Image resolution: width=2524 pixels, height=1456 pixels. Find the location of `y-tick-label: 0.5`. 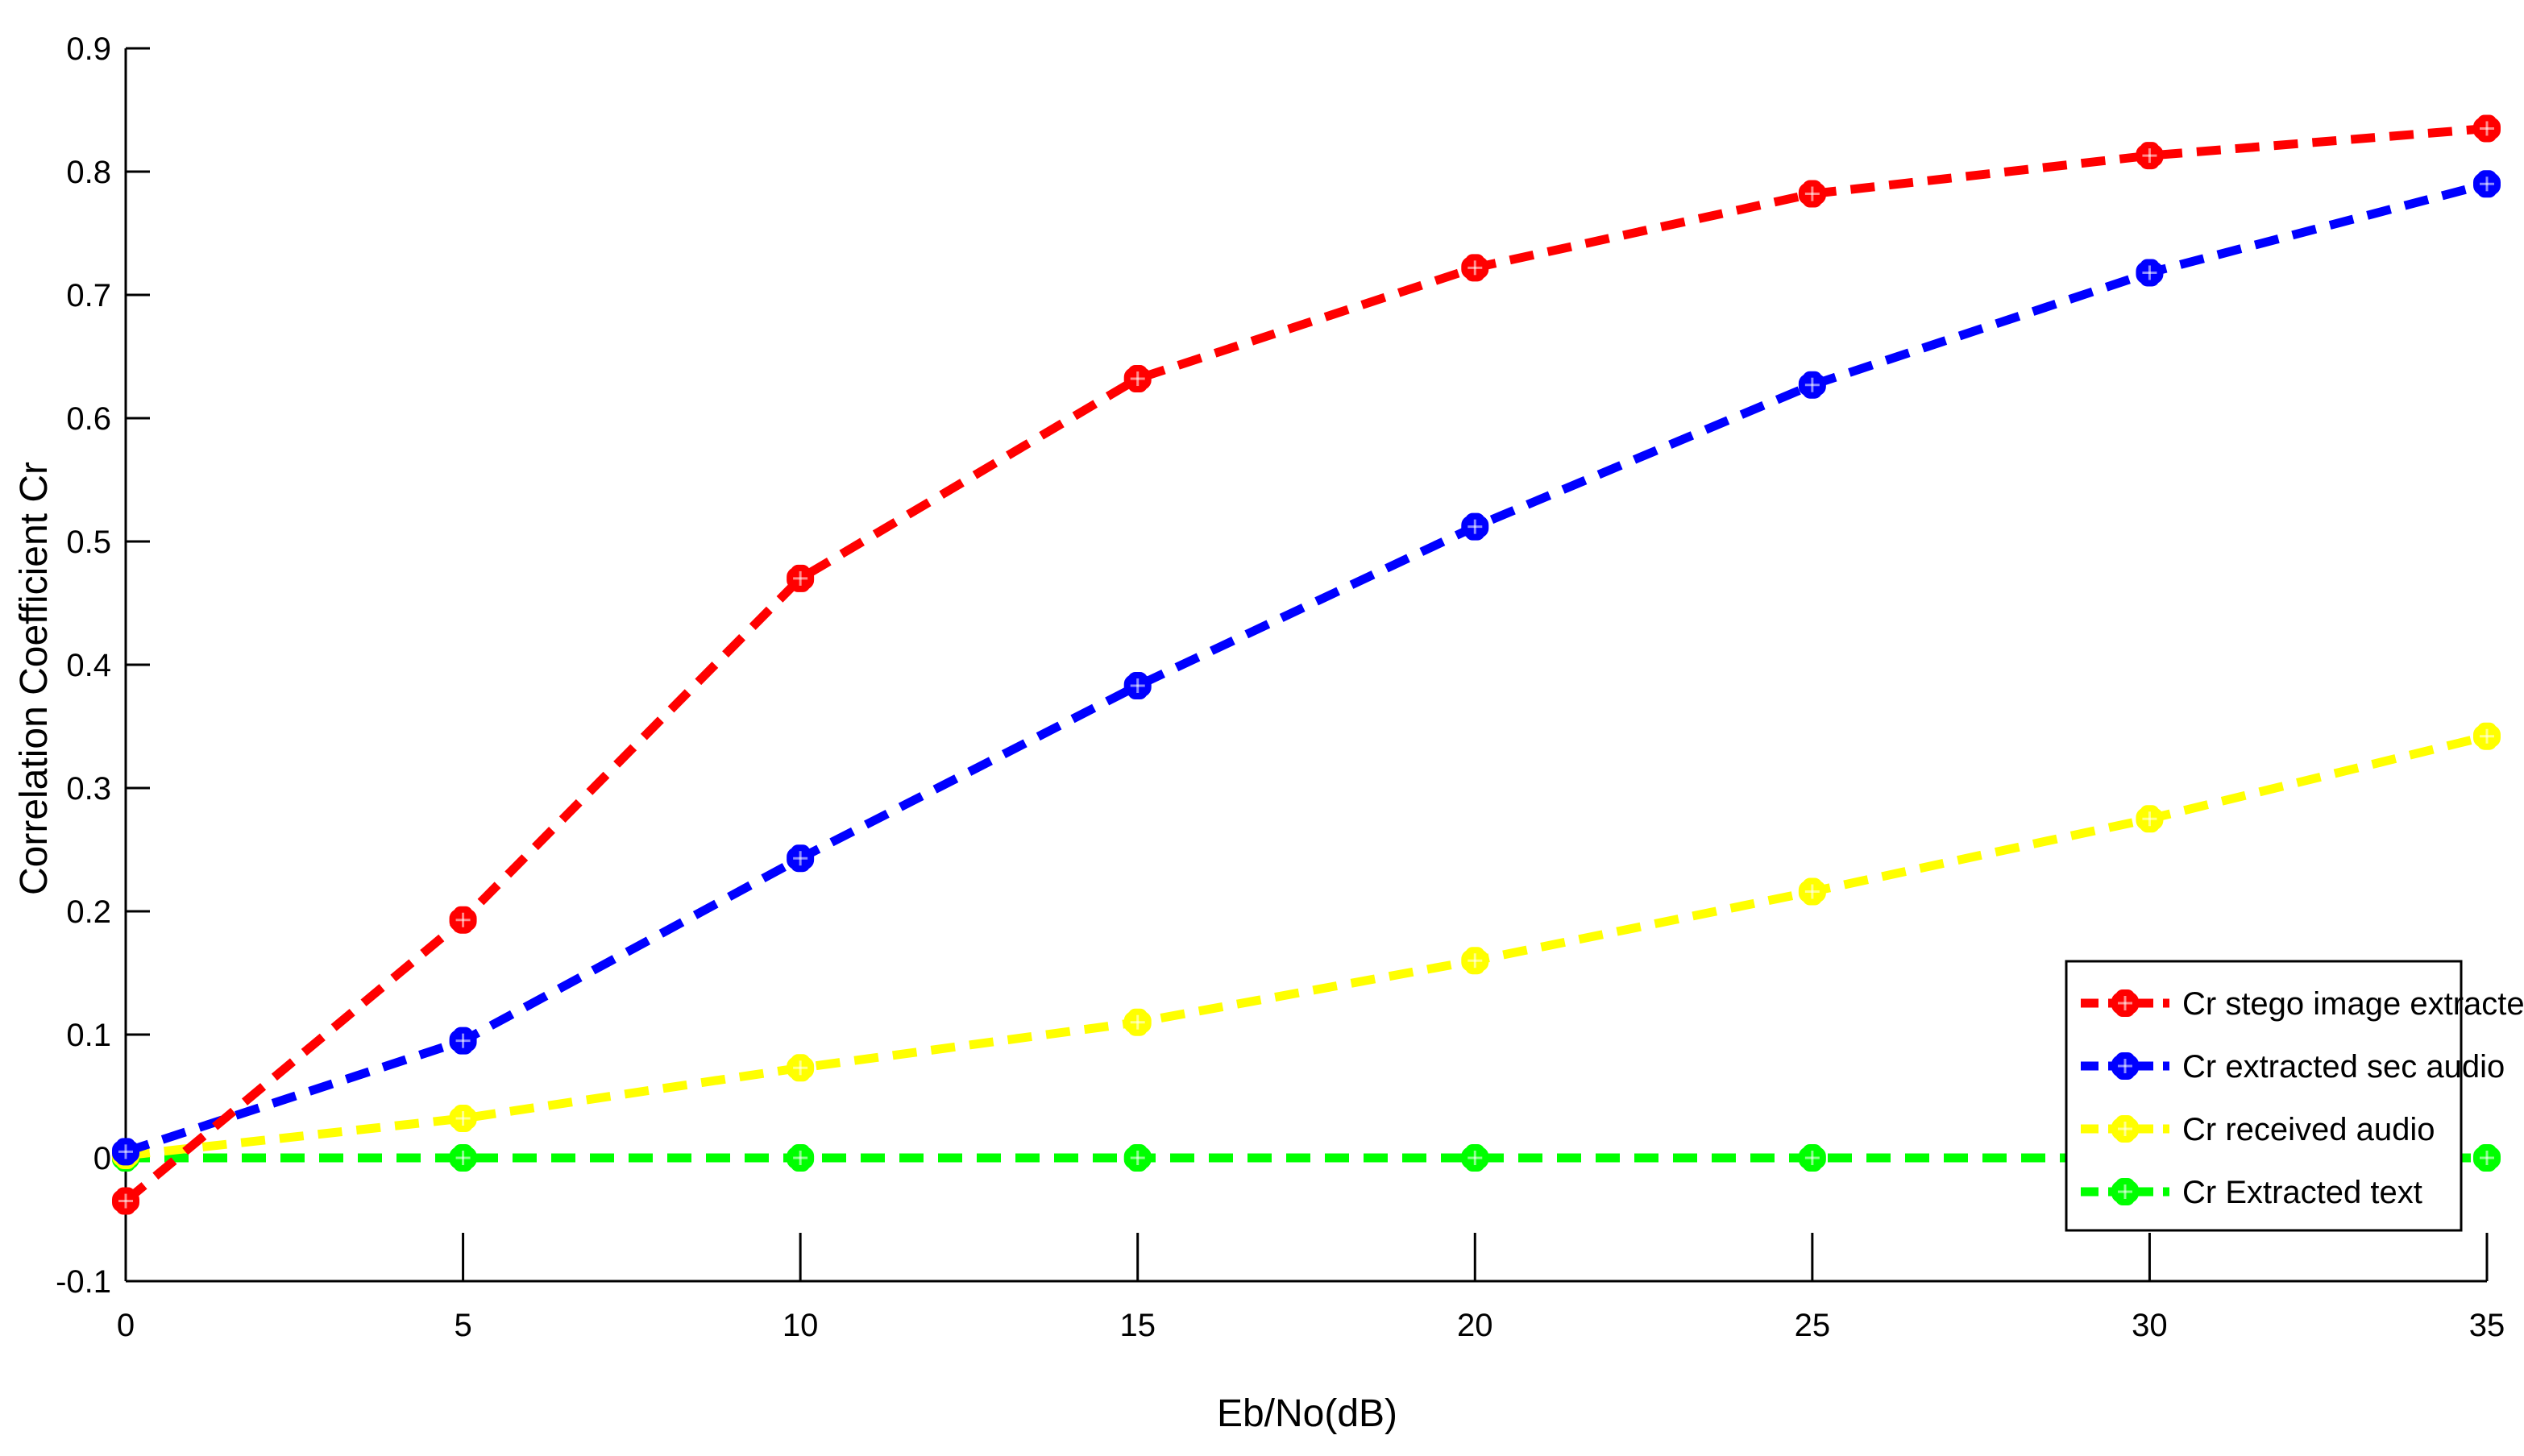

y-tick-label: 0.5 is located at coordinates (88, 542).